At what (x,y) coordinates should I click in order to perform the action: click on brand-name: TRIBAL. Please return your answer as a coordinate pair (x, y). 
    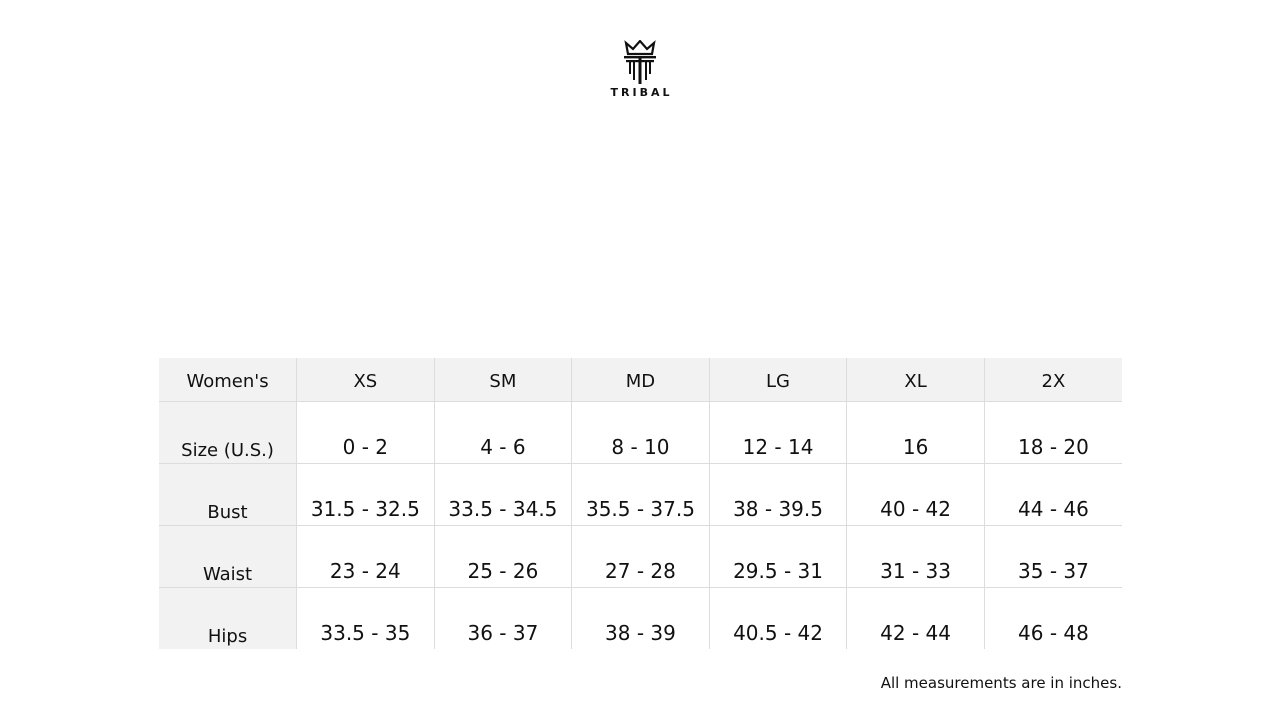
    Looking at the image, I should click on (641, 92).